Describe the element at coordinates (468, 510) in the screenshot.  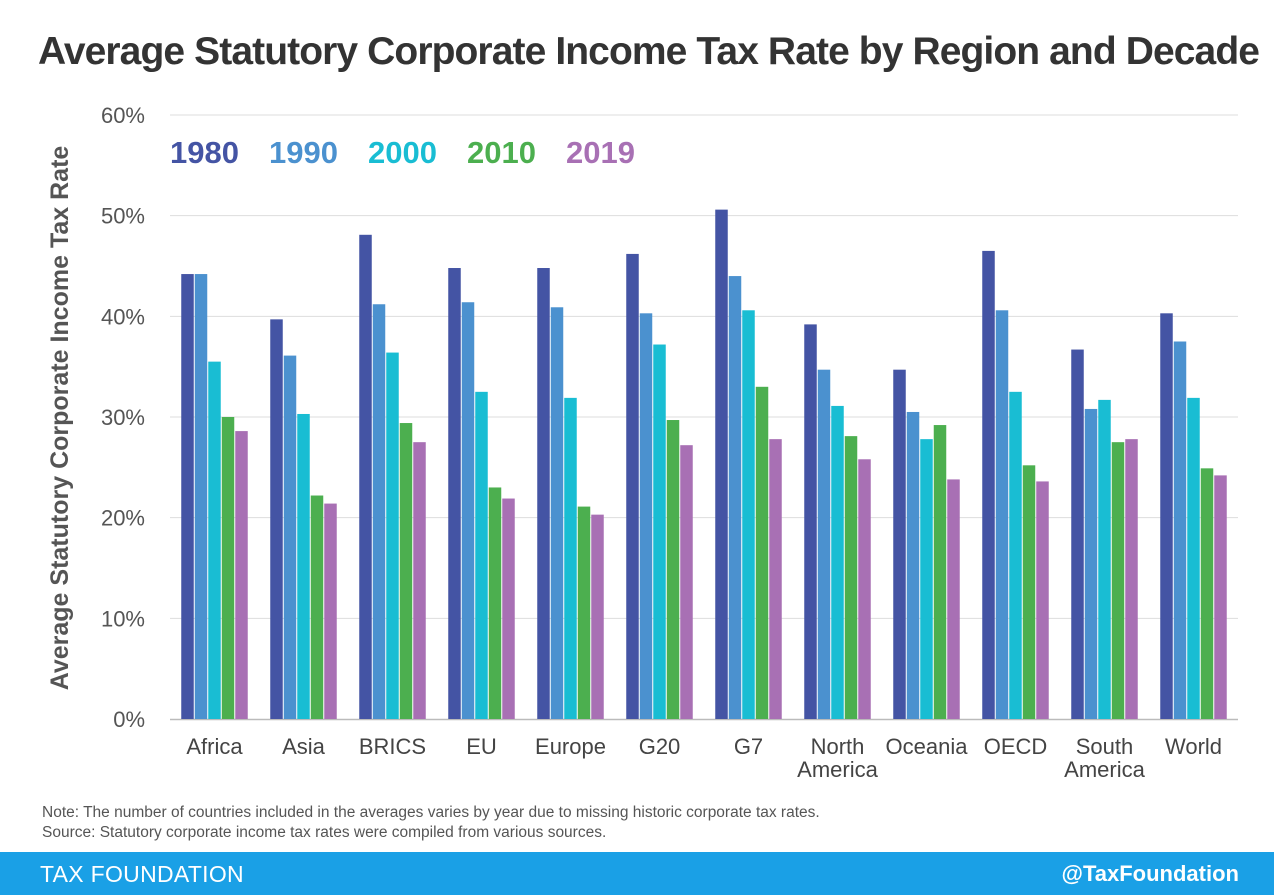
I see `bar-eu-1990` at that location.